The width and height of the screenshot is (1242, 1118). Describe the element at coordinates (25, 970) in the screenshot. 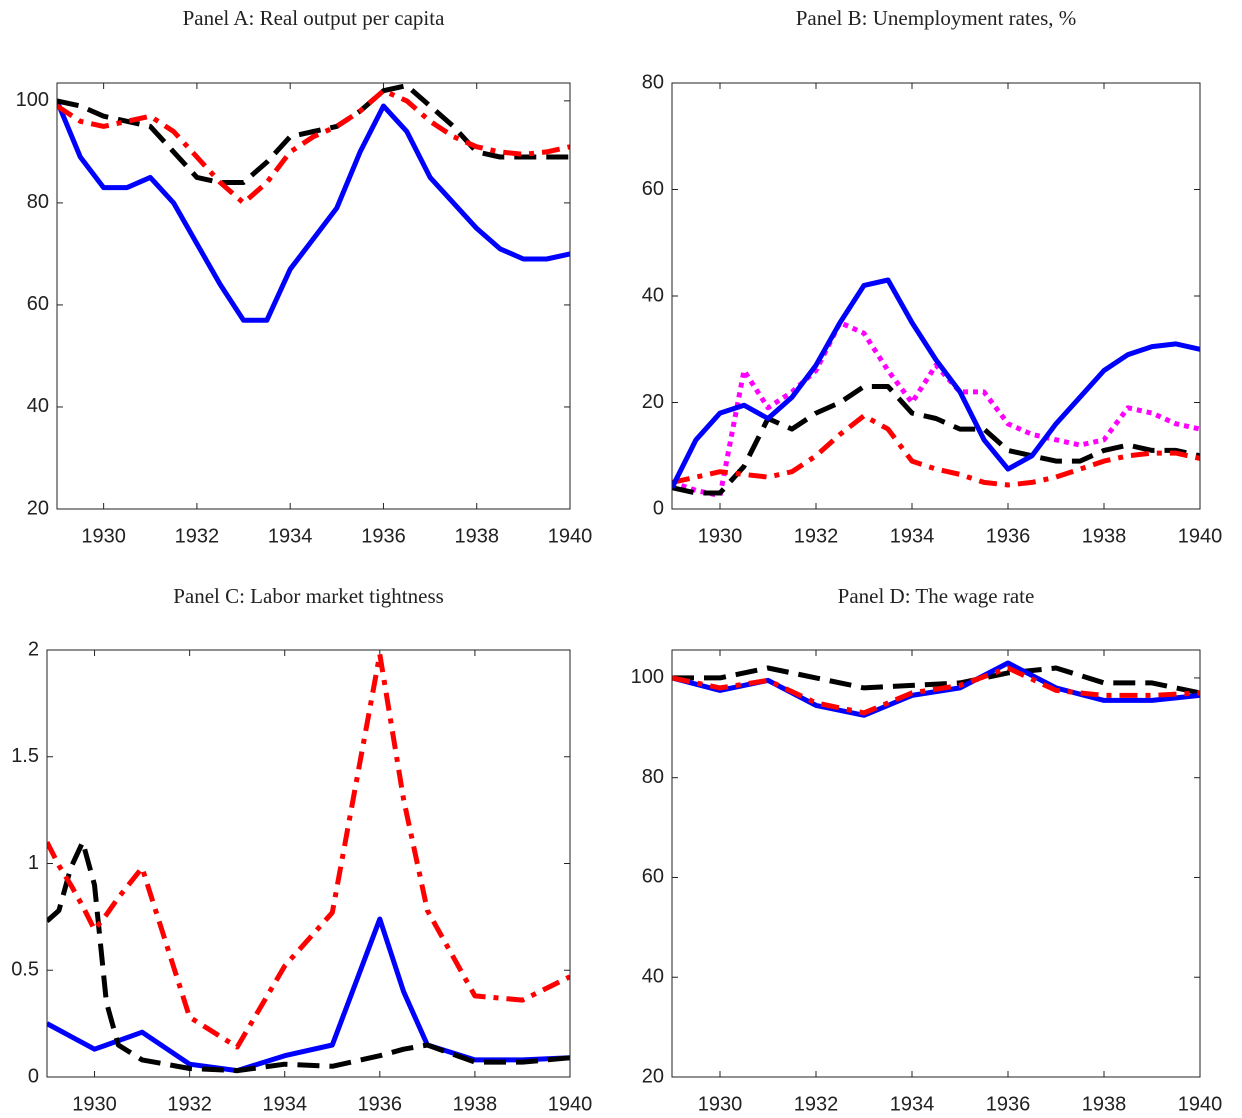

I see `y-tick-label: 0.5` at that location.